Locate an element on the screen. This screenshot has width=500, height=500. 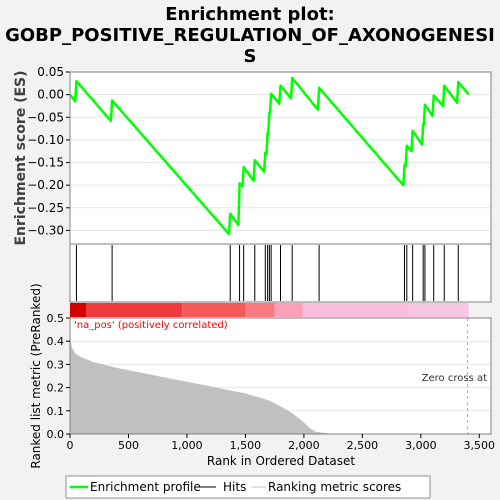
metric-x-tick-label: 3,500 is located at coordinates (480, 445).